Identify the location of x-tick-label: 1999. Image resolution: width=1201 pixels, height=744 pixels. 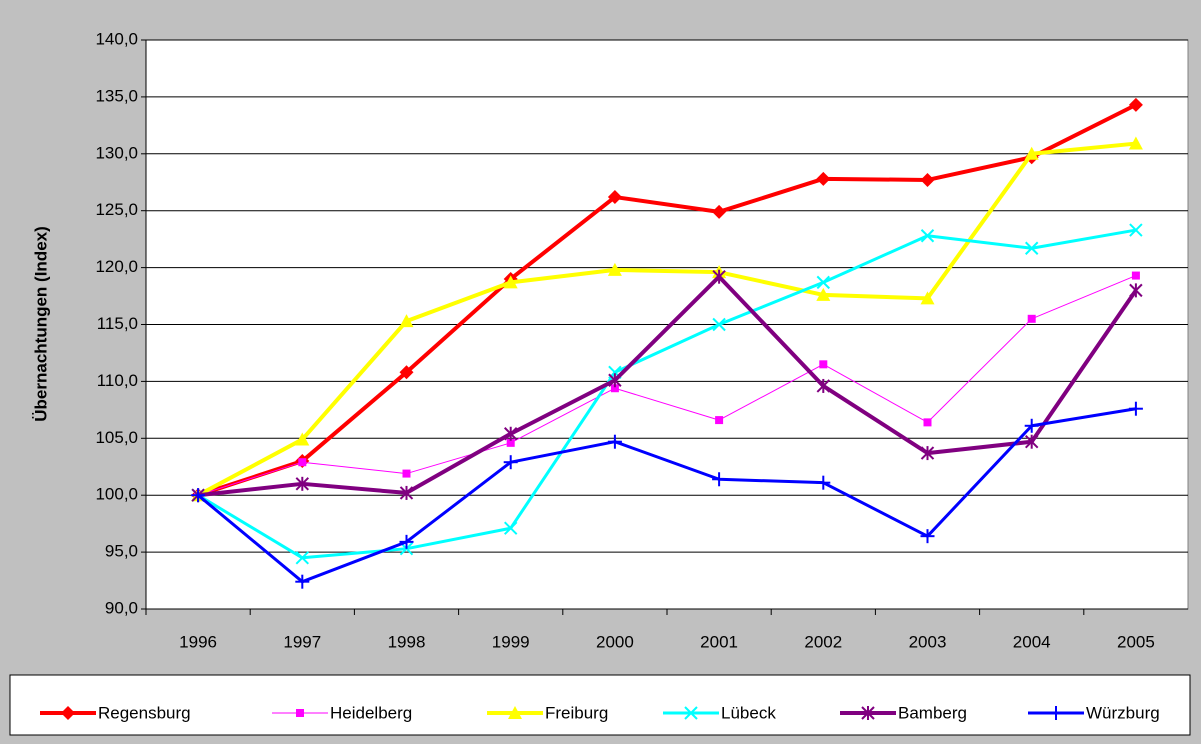
(511, 641).